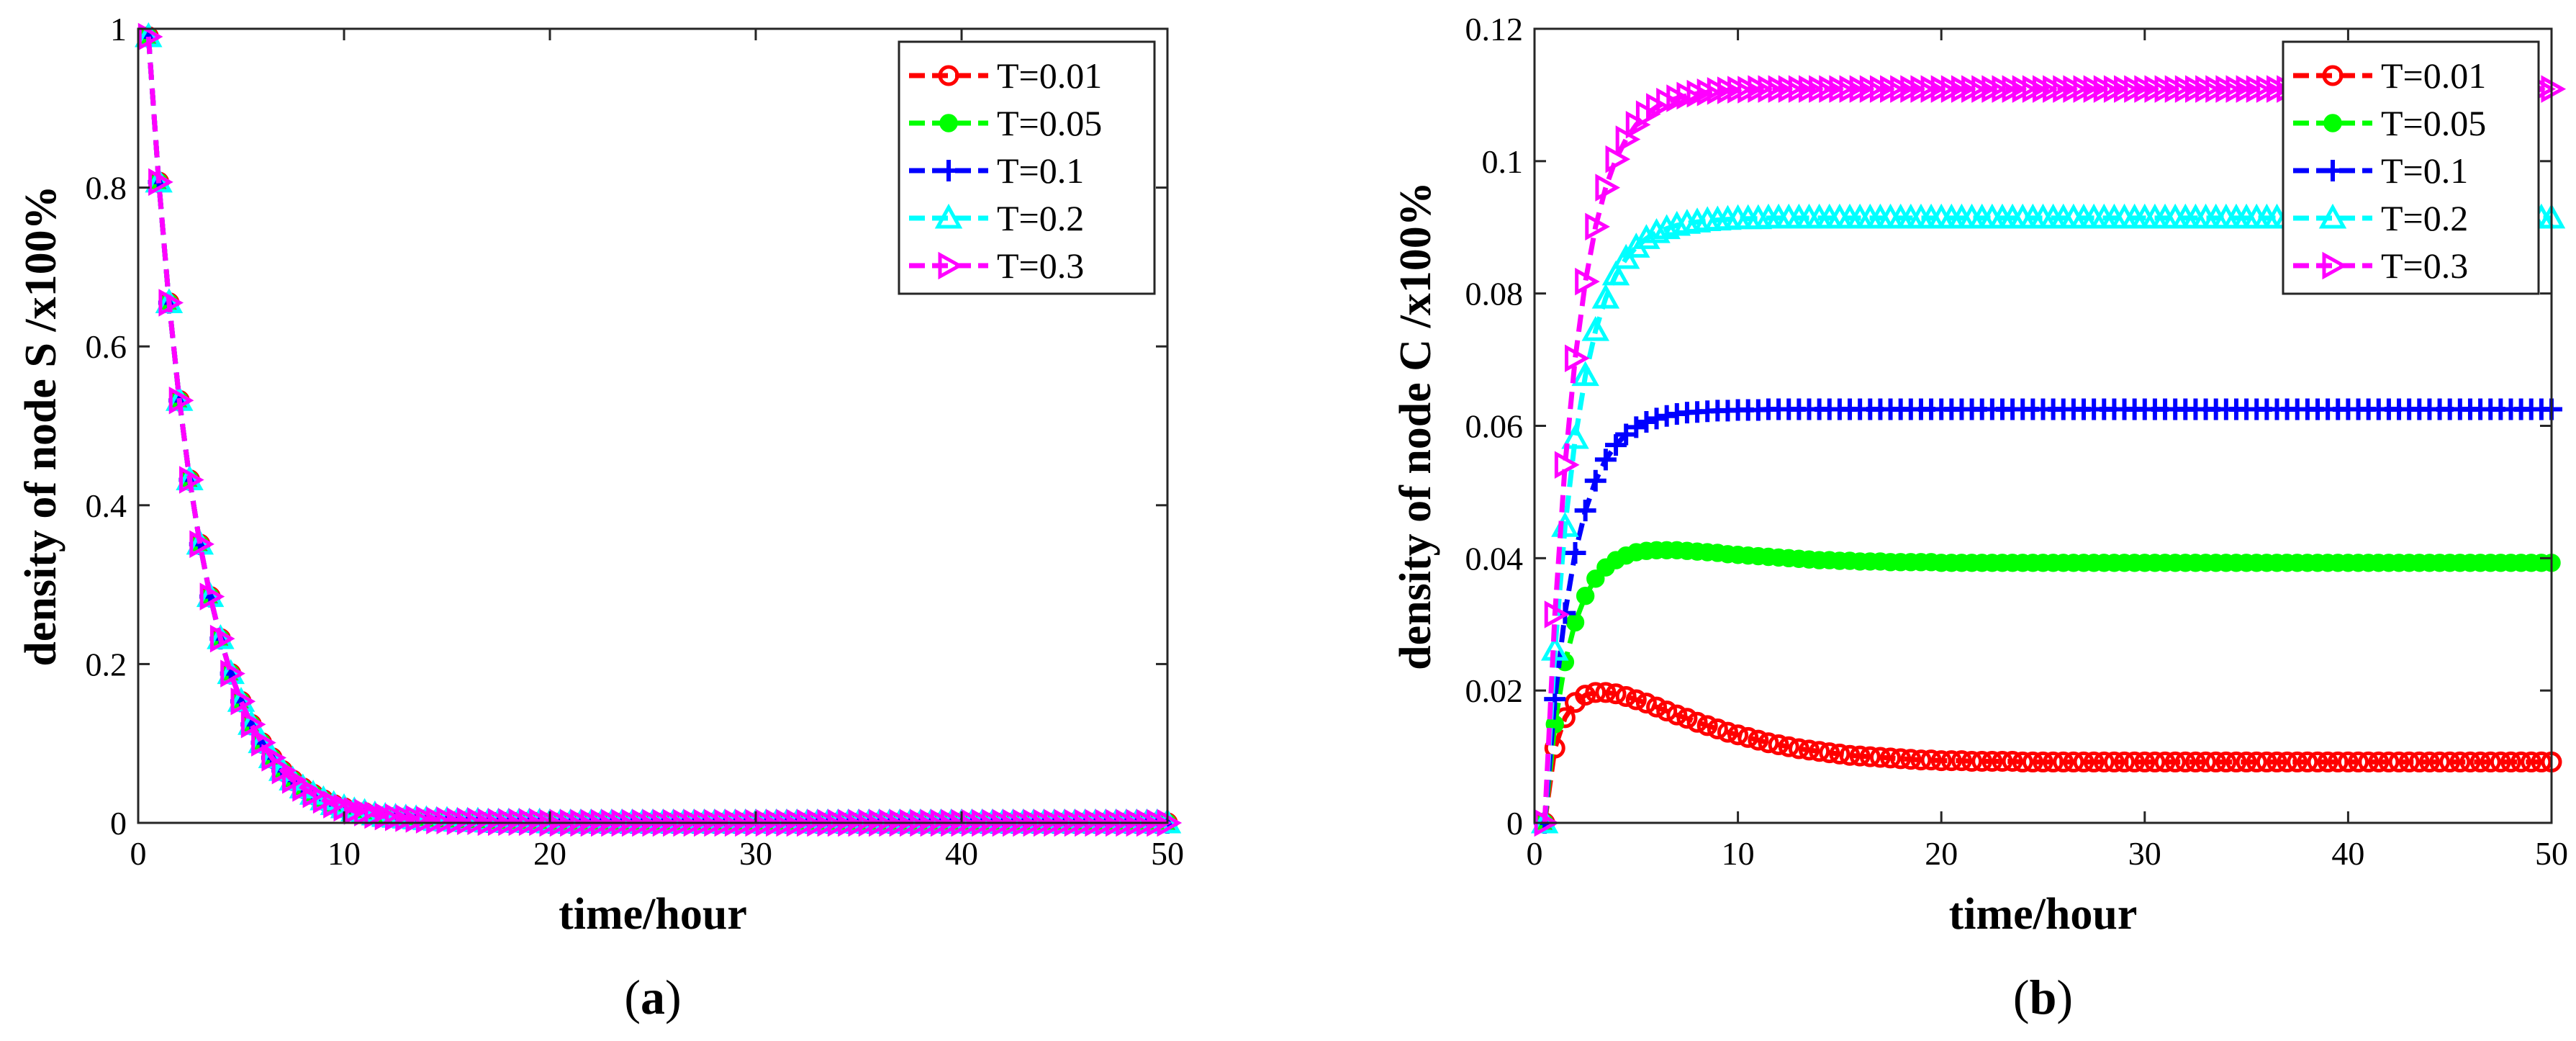  What do you see at coordinates (2043, 914) in the screenshot?
I see `panel-b-x-axis-label: time/hour` at bounding box center [2043, 914].